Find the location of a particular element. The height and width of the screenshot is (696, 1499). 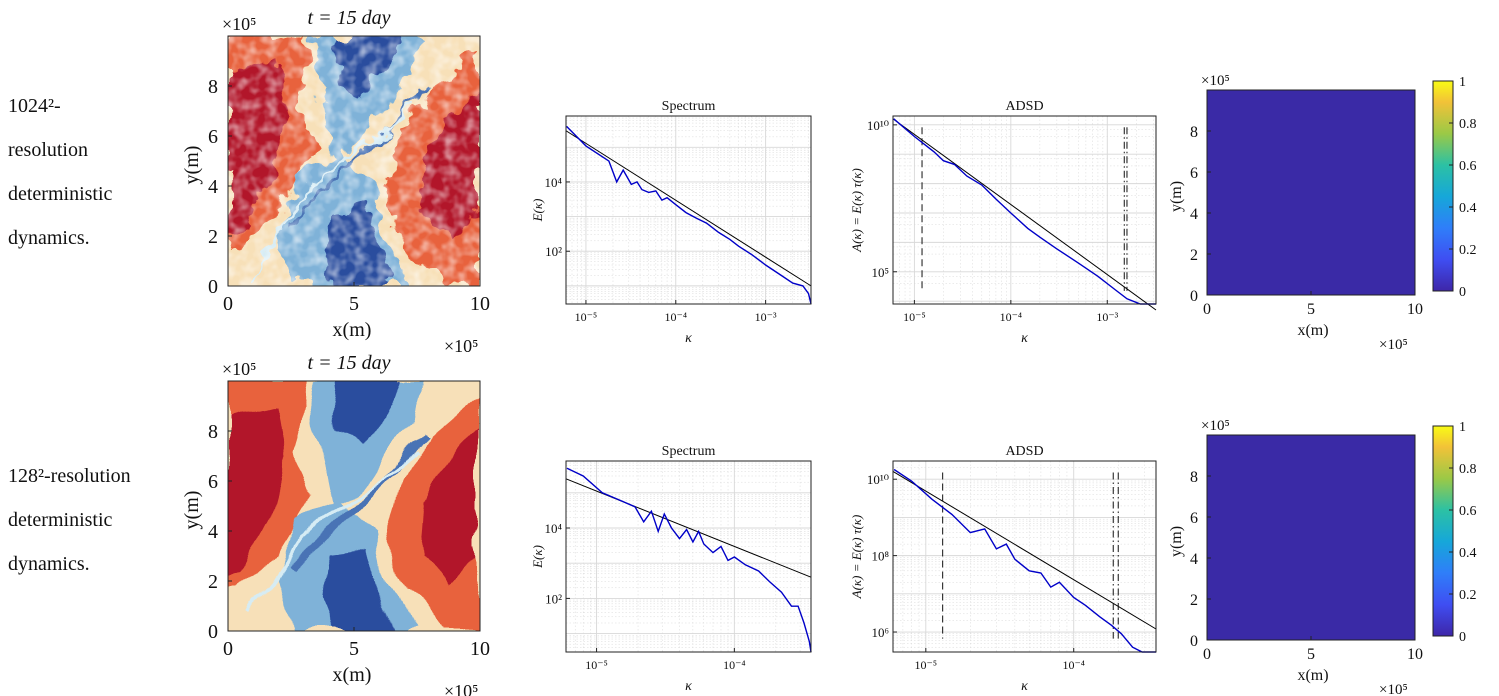

x-tick-label: 10⁻³ is located at coordinates (1107, 317).